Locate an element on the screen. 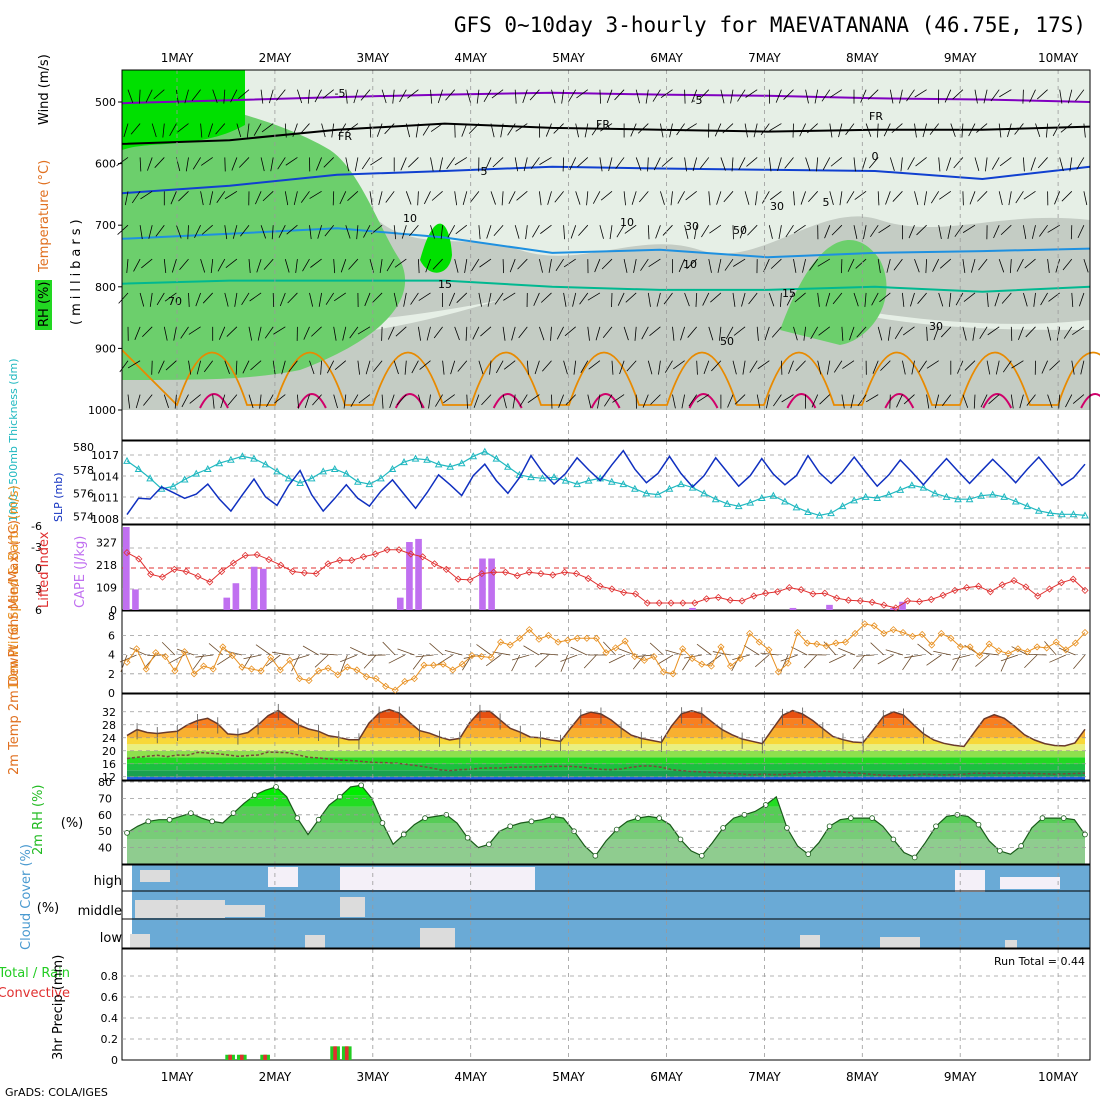  rh-band is located at coordinates (606, 851).